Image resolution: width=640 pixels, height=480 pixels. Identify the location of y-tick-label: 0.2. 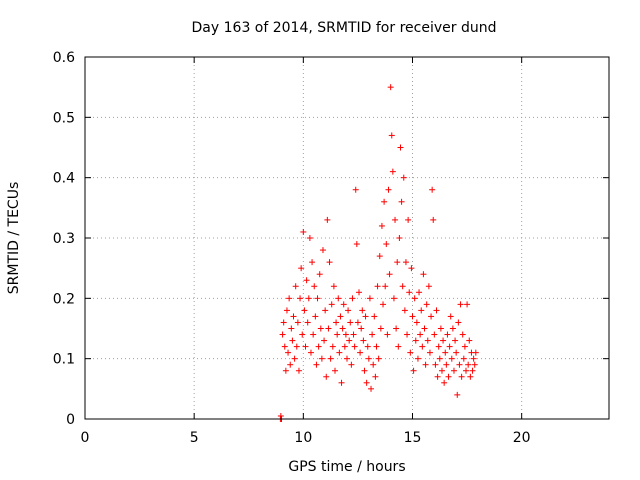
(64, 299).